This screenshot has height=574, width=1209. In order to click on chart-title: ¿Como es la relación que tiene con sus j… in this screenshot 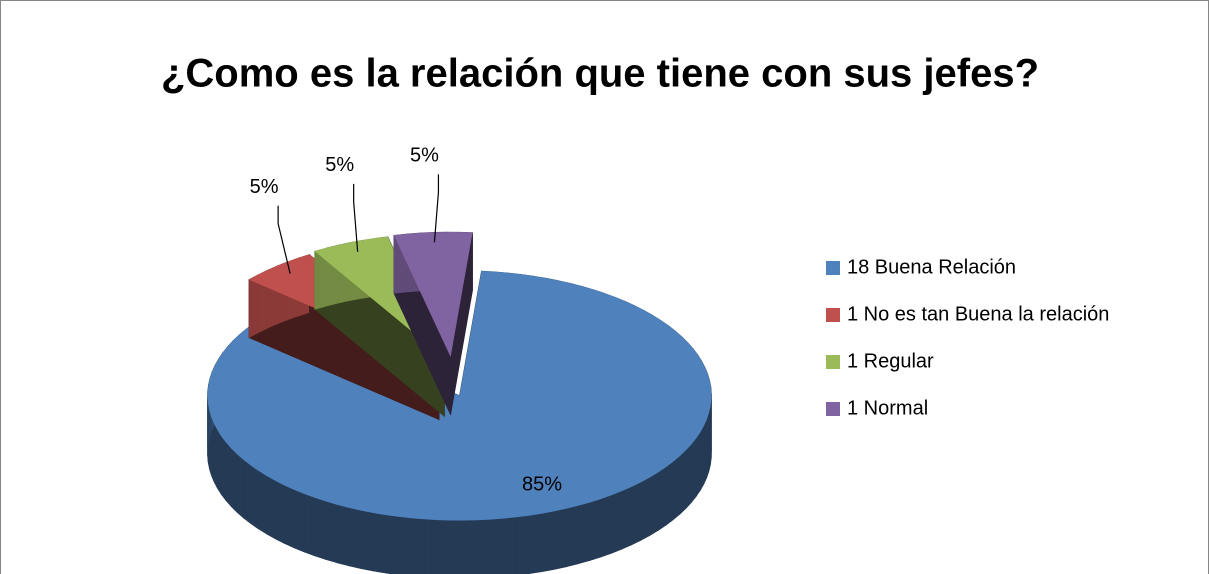, I will do `click(600, 74)`.